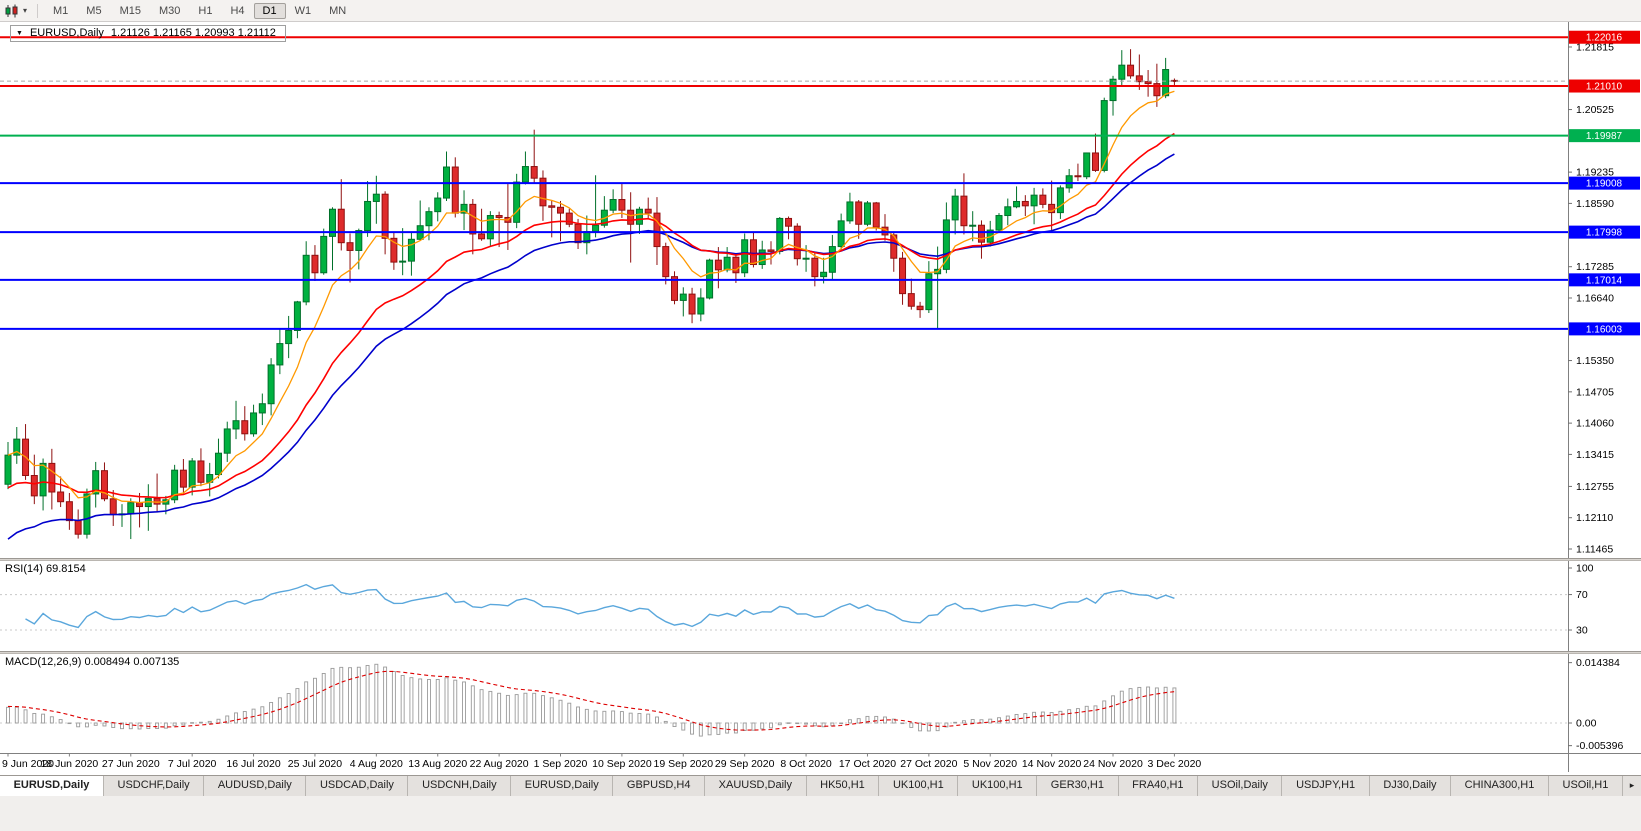 The height and width of the screenshot is (831, 1641). What do you see at coordinates (255, 786) in the screenshot?
I see `chart-tab-audusd-daily: AUDUSD,Daily` at bounding box center [255, 786].